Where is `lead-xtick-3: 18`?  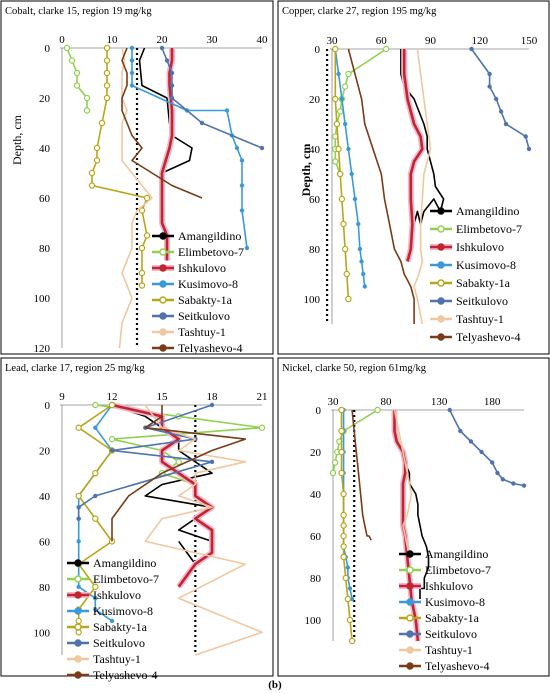 lead-xtick-3: 18 is located at coordinates (213, 397).